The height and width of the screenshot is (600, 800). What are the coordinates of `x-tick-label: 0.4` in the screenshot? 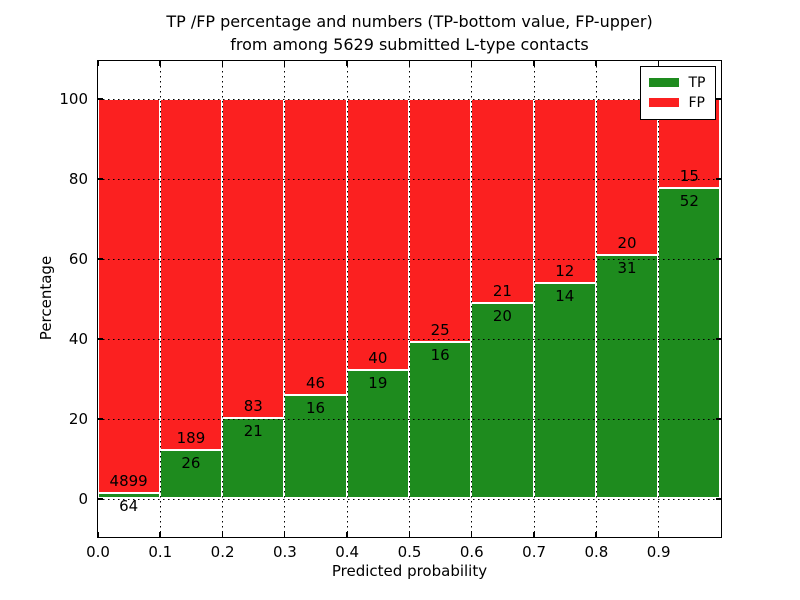 It's located at (347, 552).